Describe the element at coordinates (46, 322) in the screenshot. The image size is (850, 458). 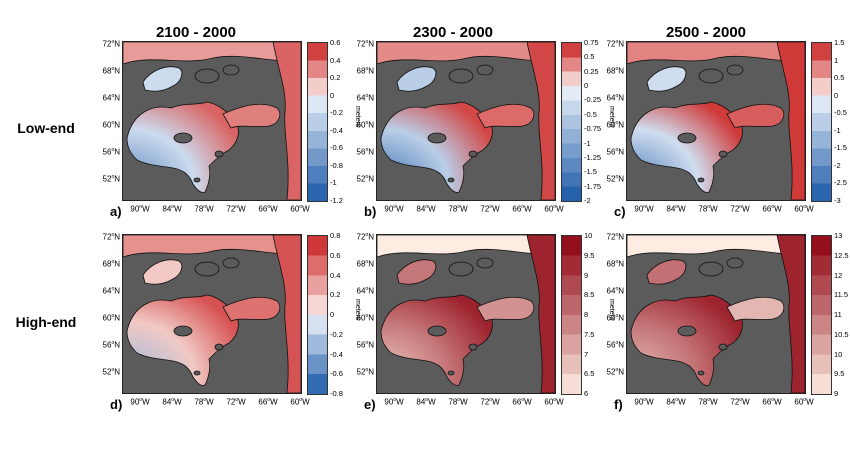
I see `row-label-high-end: High-end` at that location.